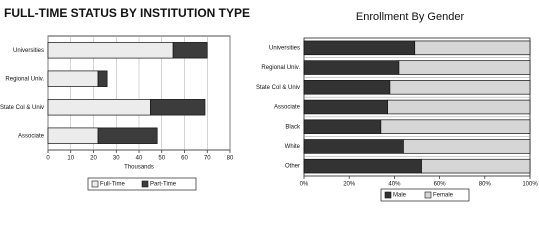  Describe the element at coordinates (410, 17) in the screenshot. I see `chart-title: Enrollment By Gender` at that location.